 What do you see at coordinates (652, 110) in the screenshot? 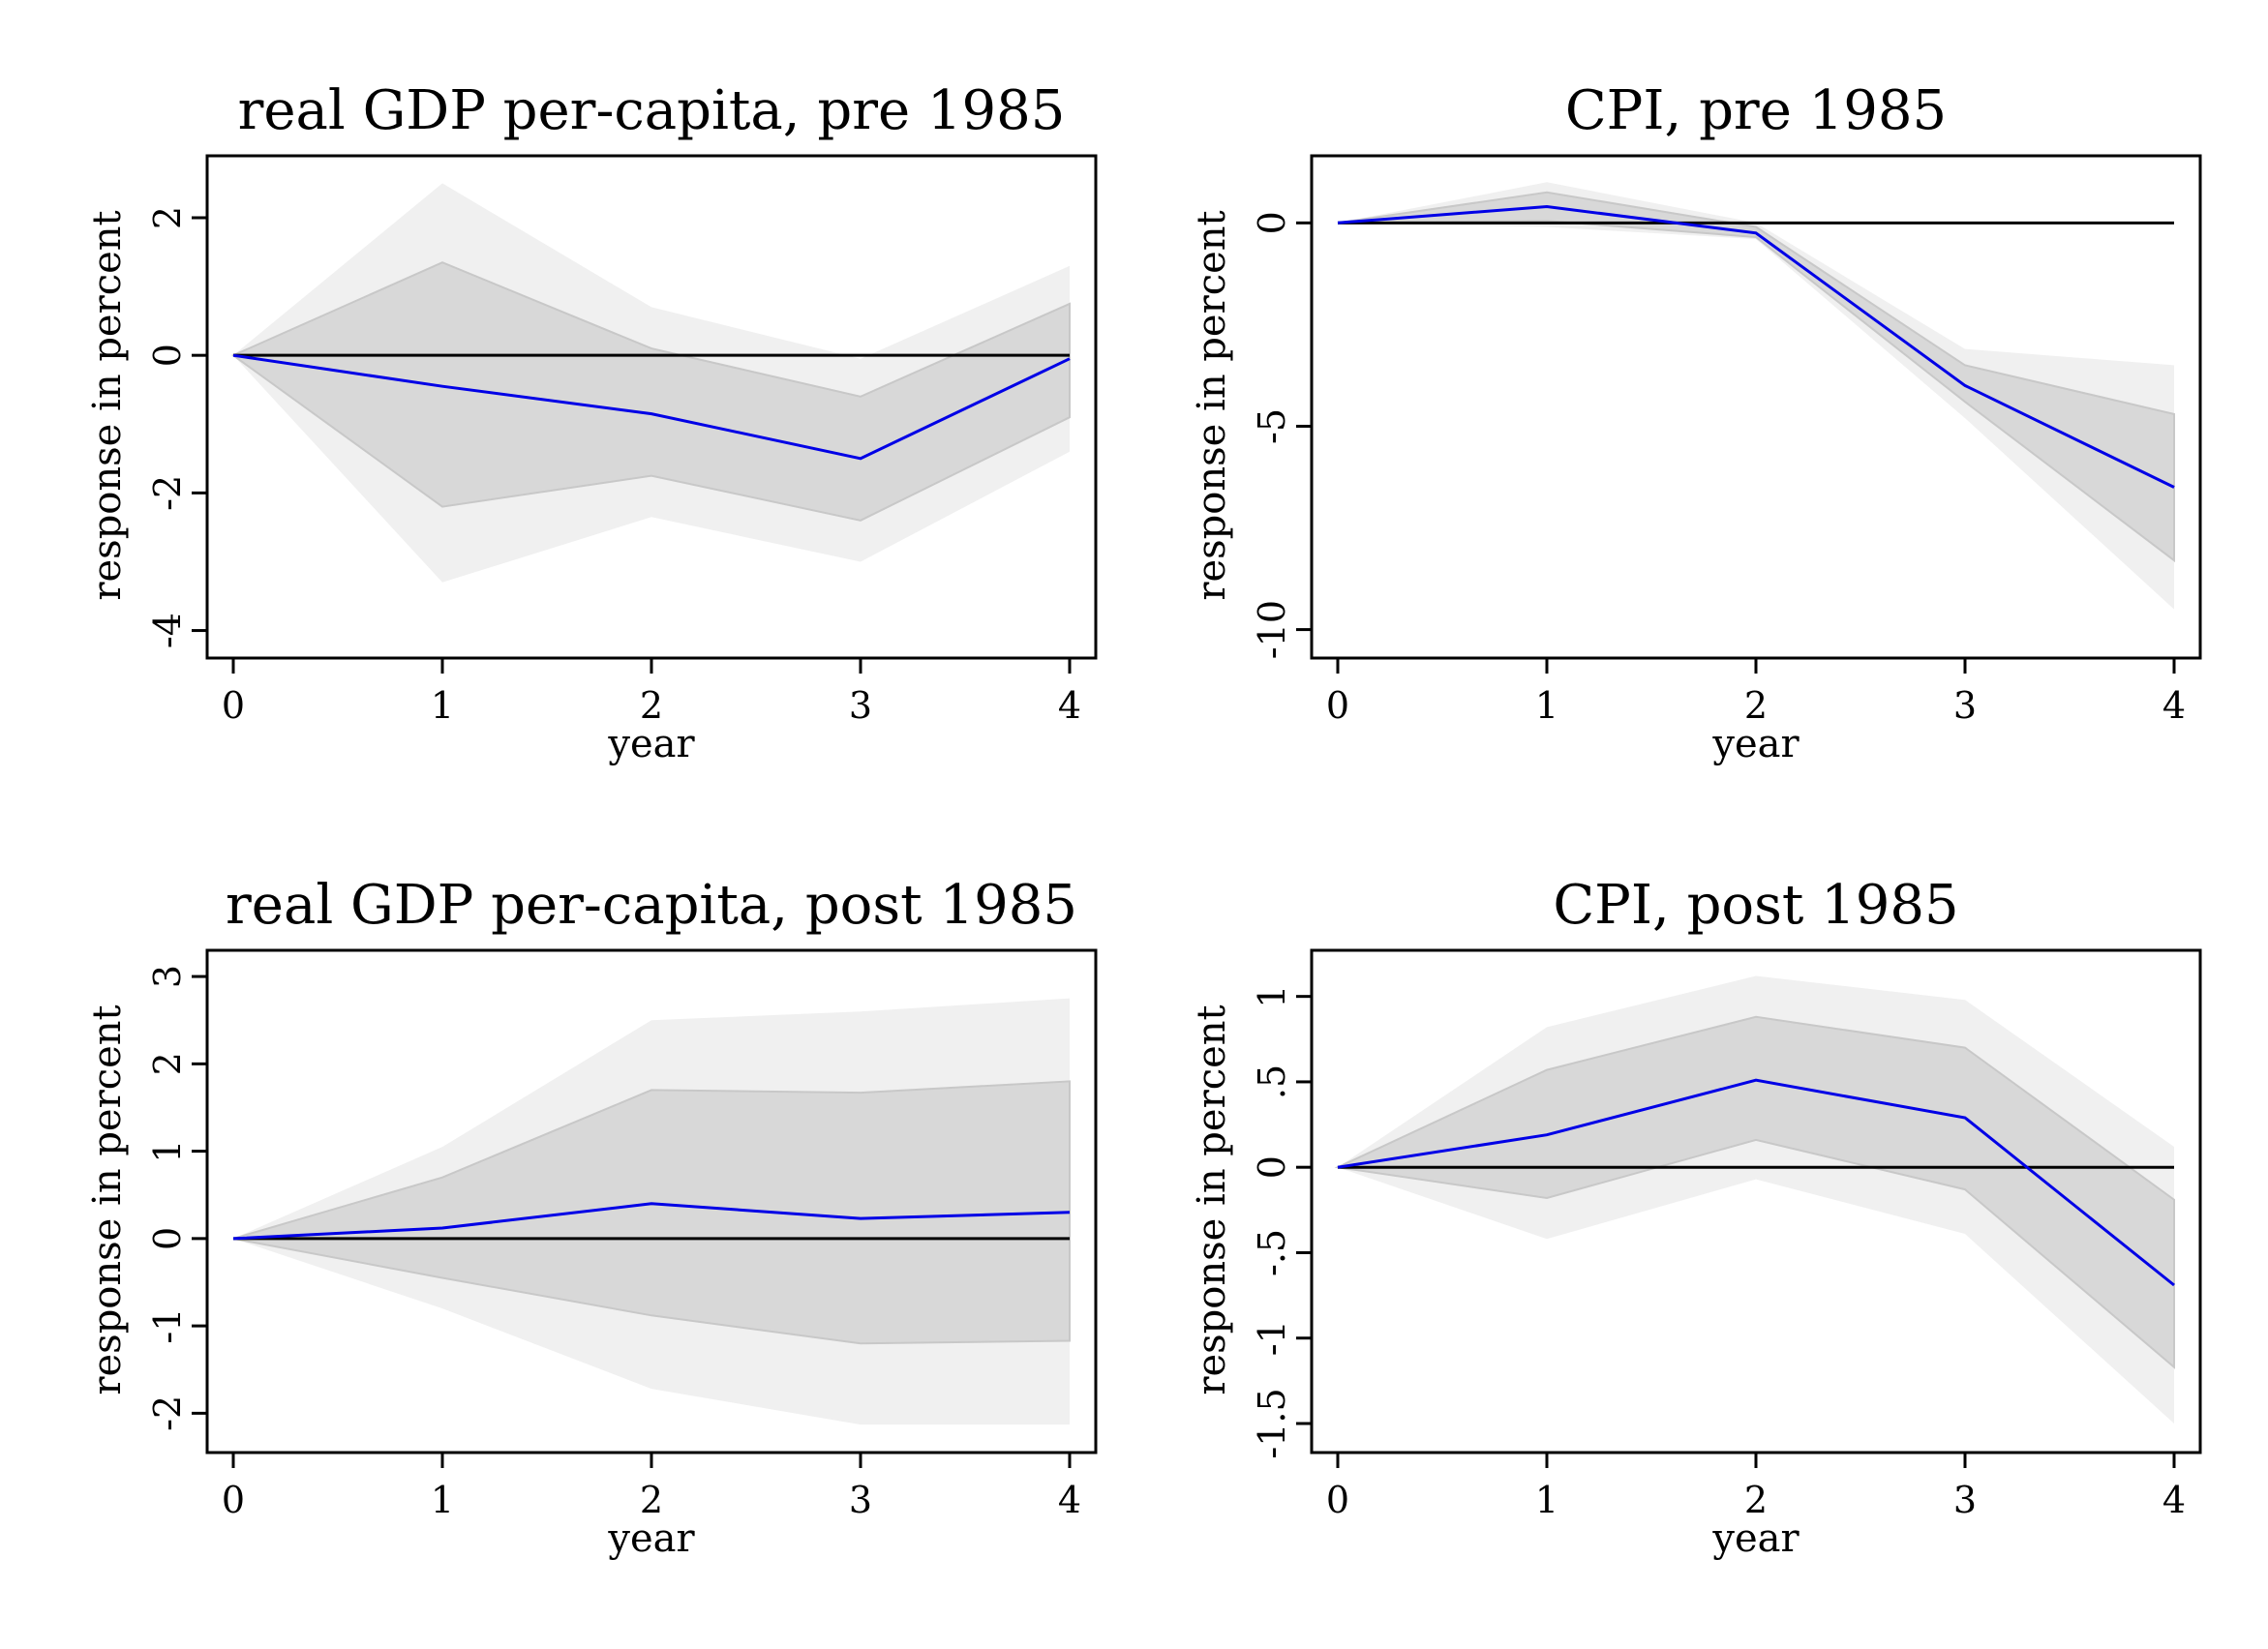
I see `panel-title: real GDP per-capita, pre 1985` at bounding box center [652, 110].